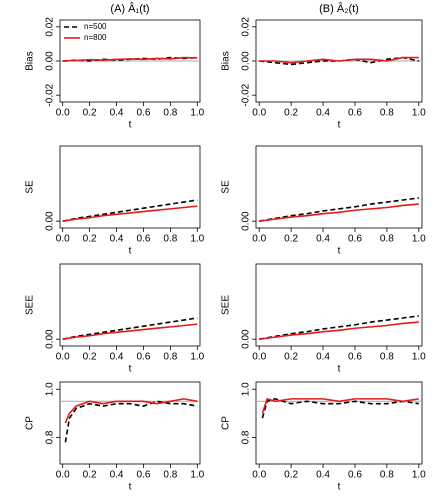 The image size is (437, 500). I want to click on legend-label: n=500, so click(95, 26).